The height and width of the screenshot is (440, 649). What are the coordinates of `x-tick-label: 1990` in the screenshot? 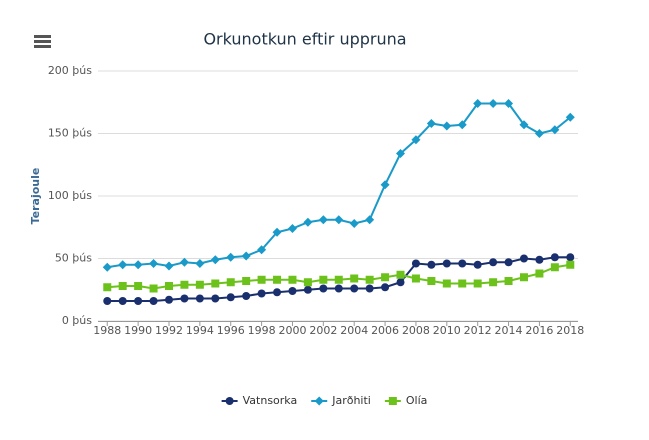 It's located at (138, 330).